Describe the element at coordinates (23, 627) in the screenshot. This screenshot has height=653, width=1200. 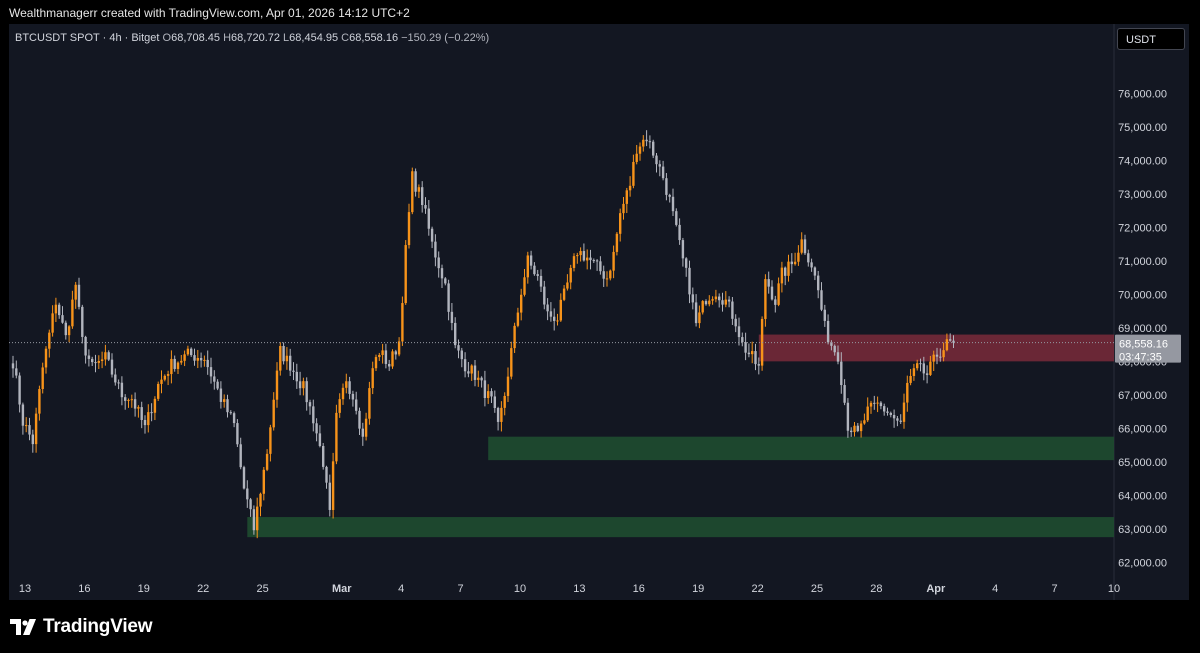
I see `tradingview-logo-icon` at that location.